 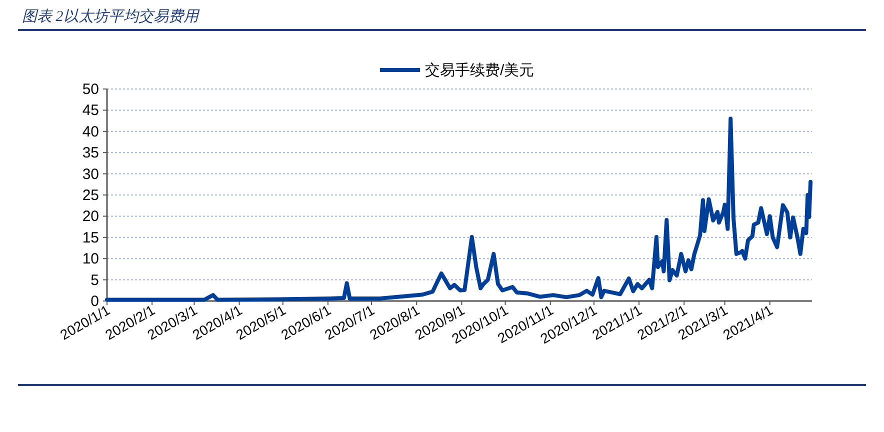 What do you see at coordinates (90, 237) in the screenshot?
I see `y-tick-label: 15` at bounding box center [90, 237].